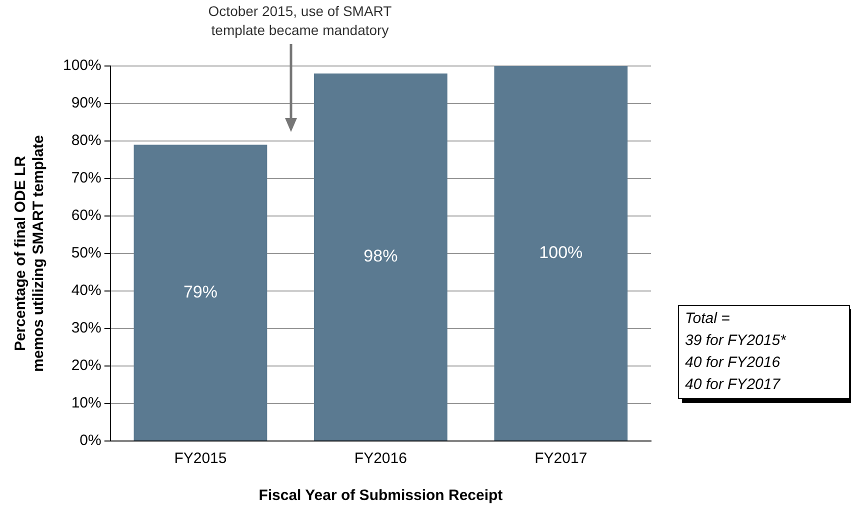  I want to click on text: October 2015, use of SMART template became mandatory, so click(300, 21).